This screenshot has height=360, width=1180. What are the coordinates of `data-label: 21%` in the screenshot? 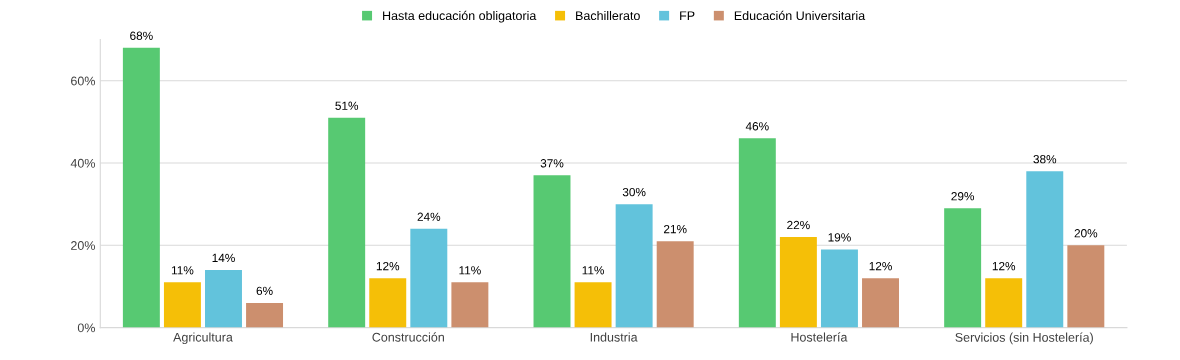 It's located at (675, 229).